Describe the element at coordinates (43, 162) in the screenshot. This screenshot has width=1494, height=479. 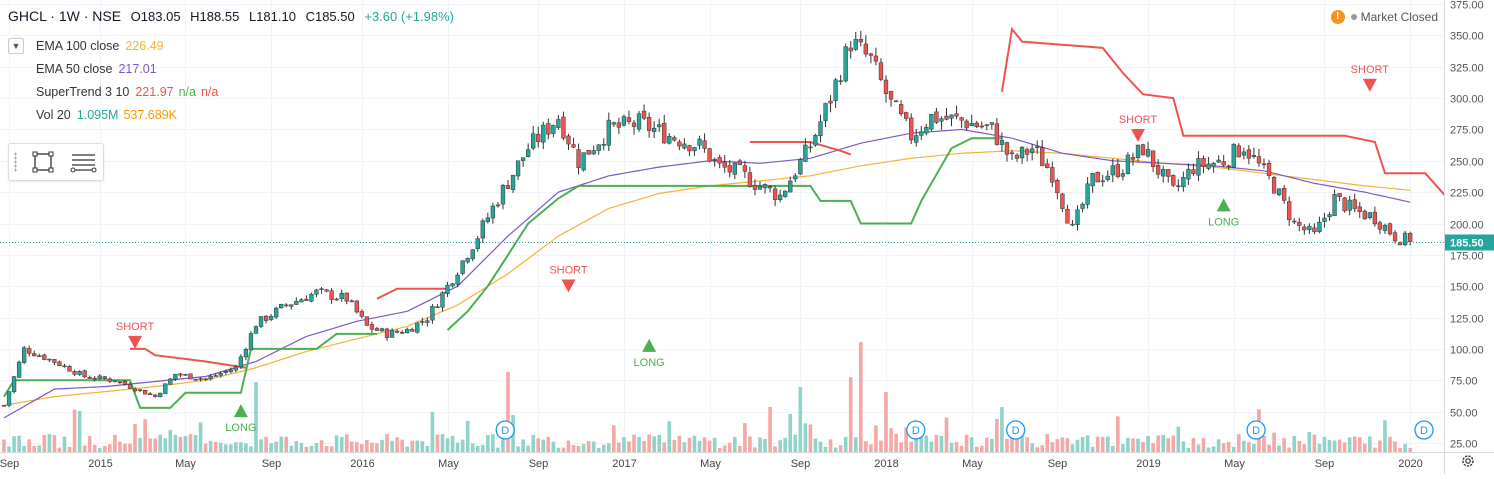
I see `rectangle-tool-icon` at that location.